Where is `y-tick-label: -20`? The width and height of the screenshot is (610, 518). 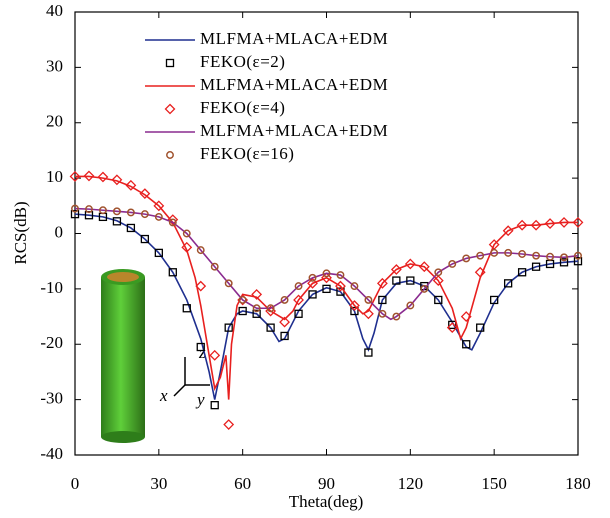 y-tick-label: -20 is located at coordinates (51, 342).